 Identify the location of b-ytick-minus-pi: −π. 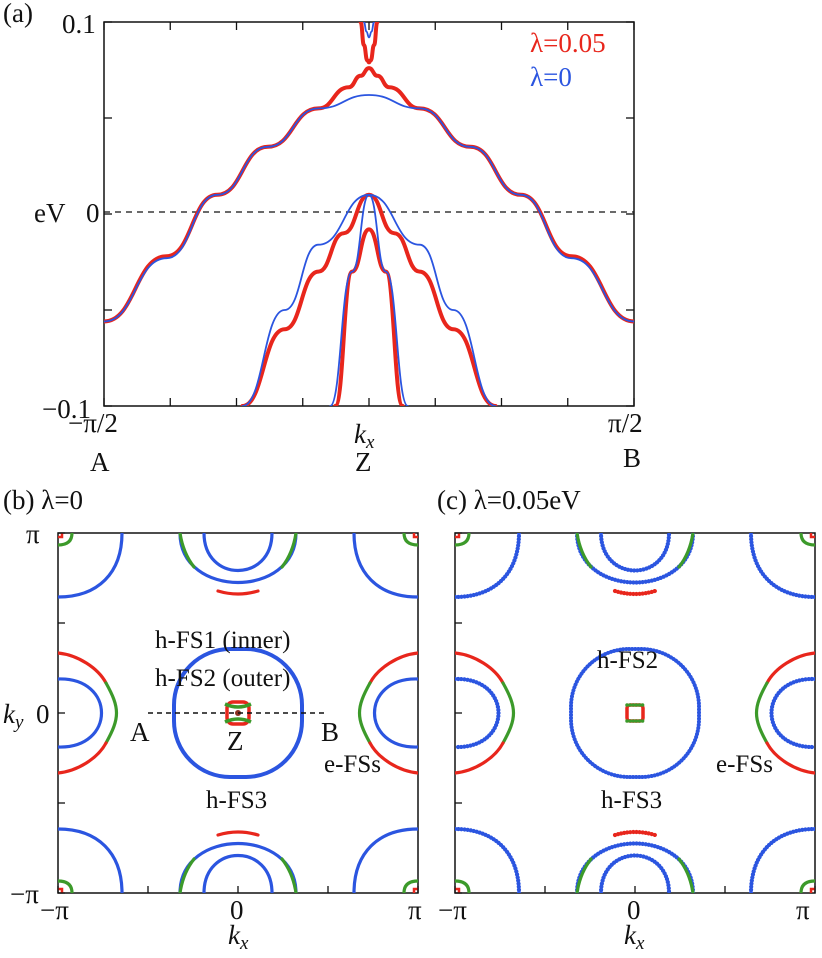
(24, 894).